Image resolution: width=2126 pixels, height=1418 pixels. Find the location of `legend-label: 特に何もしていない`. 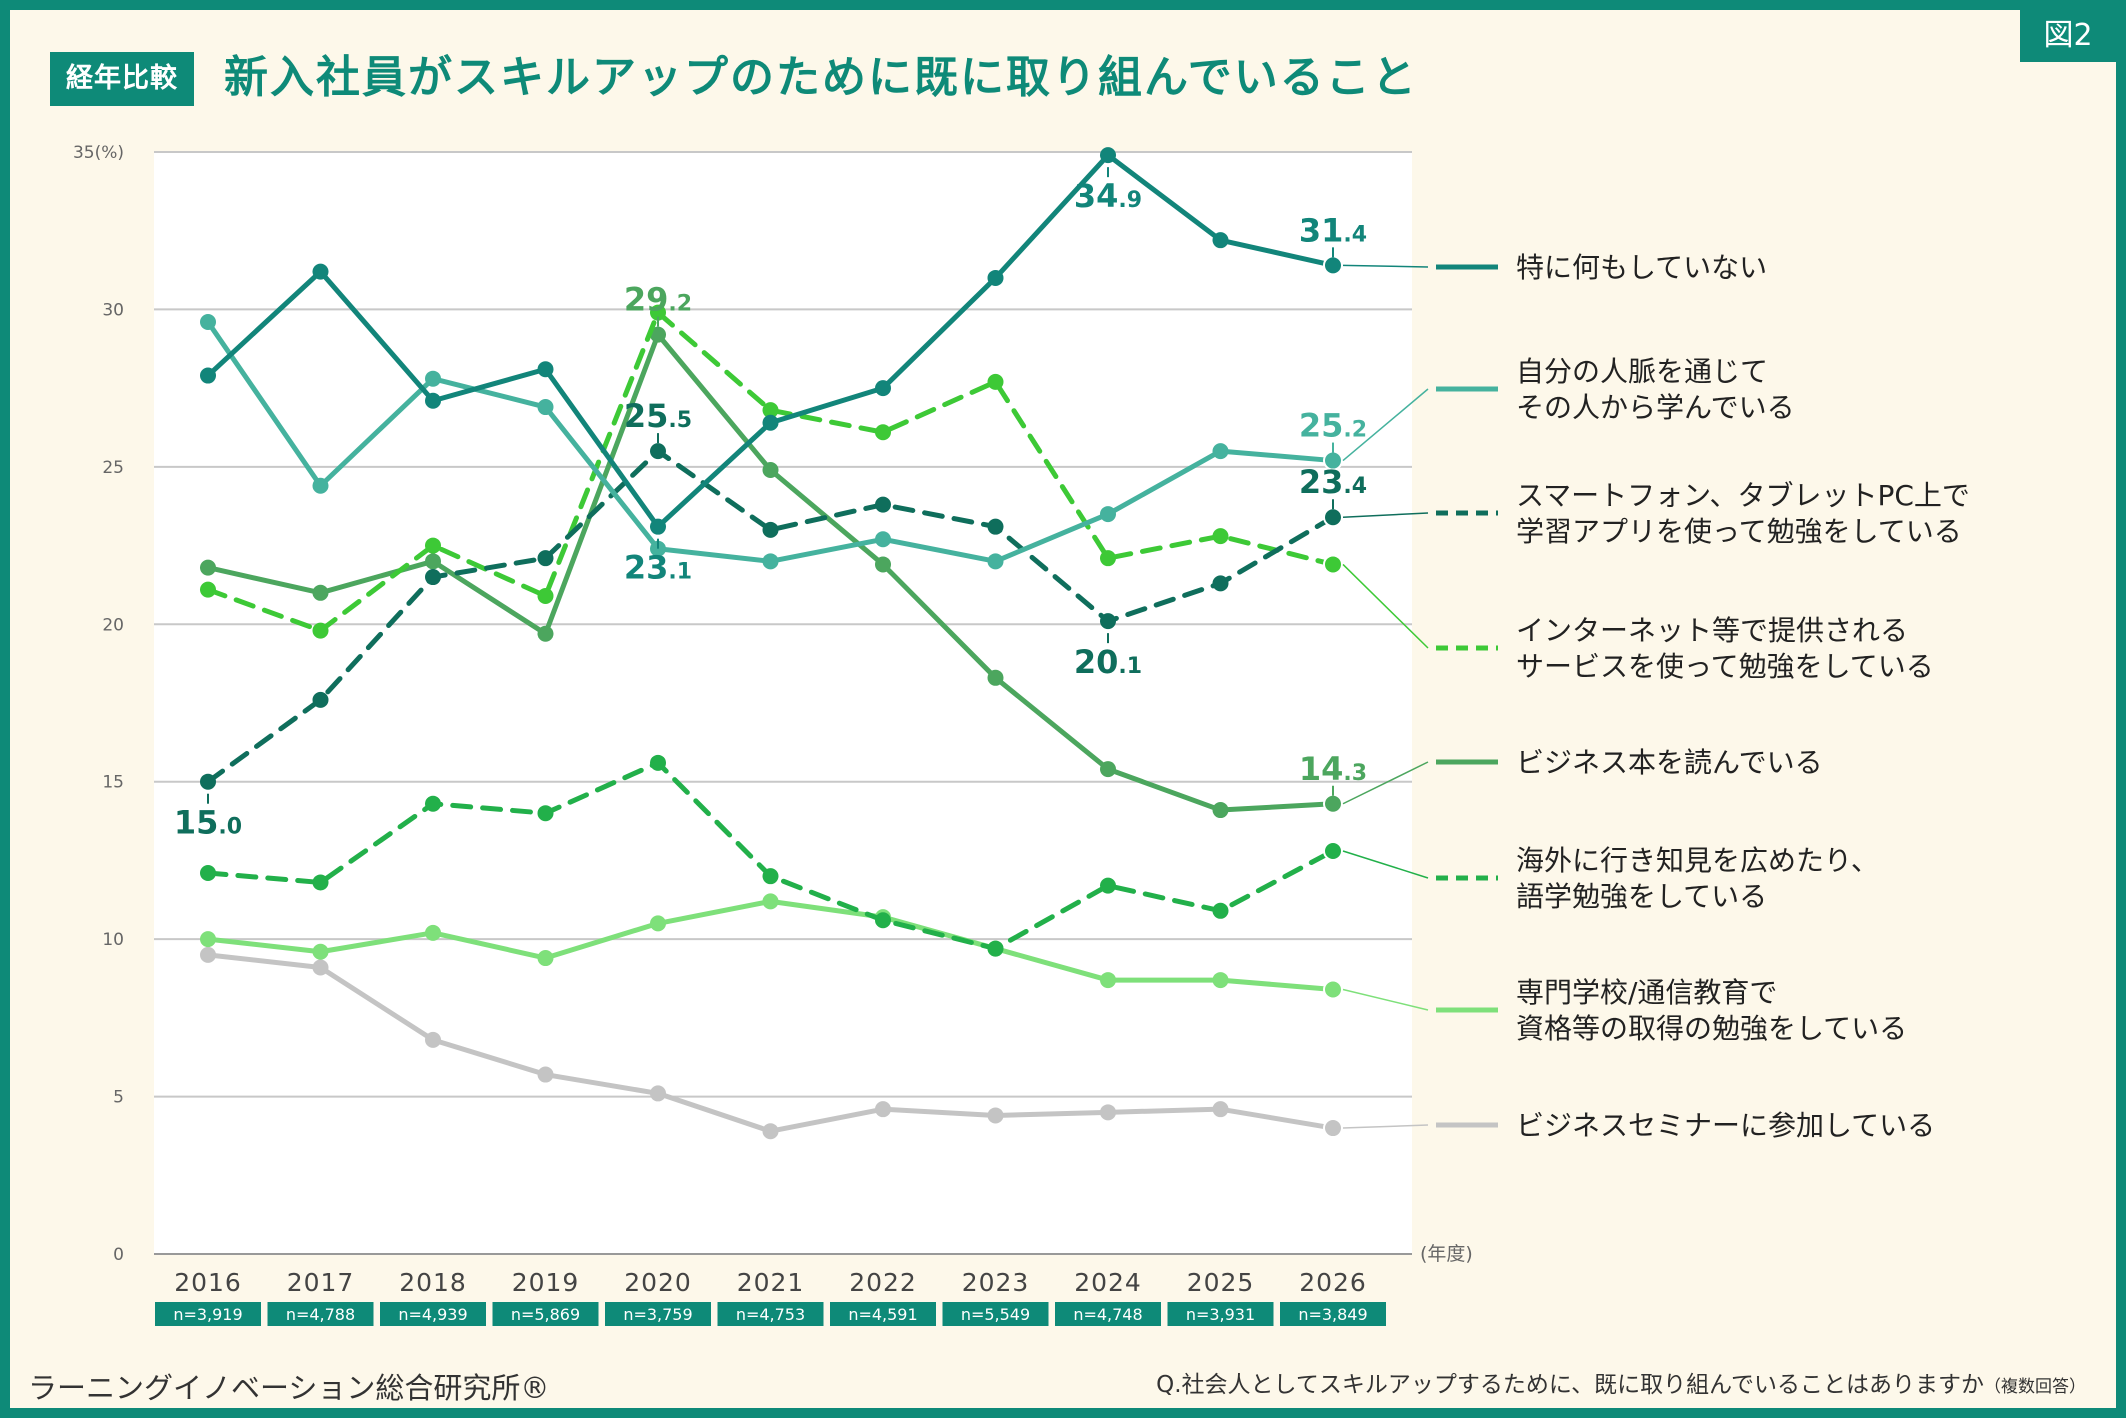

legend-label: 特に何もしていない is located at coordinates (1641, 267).